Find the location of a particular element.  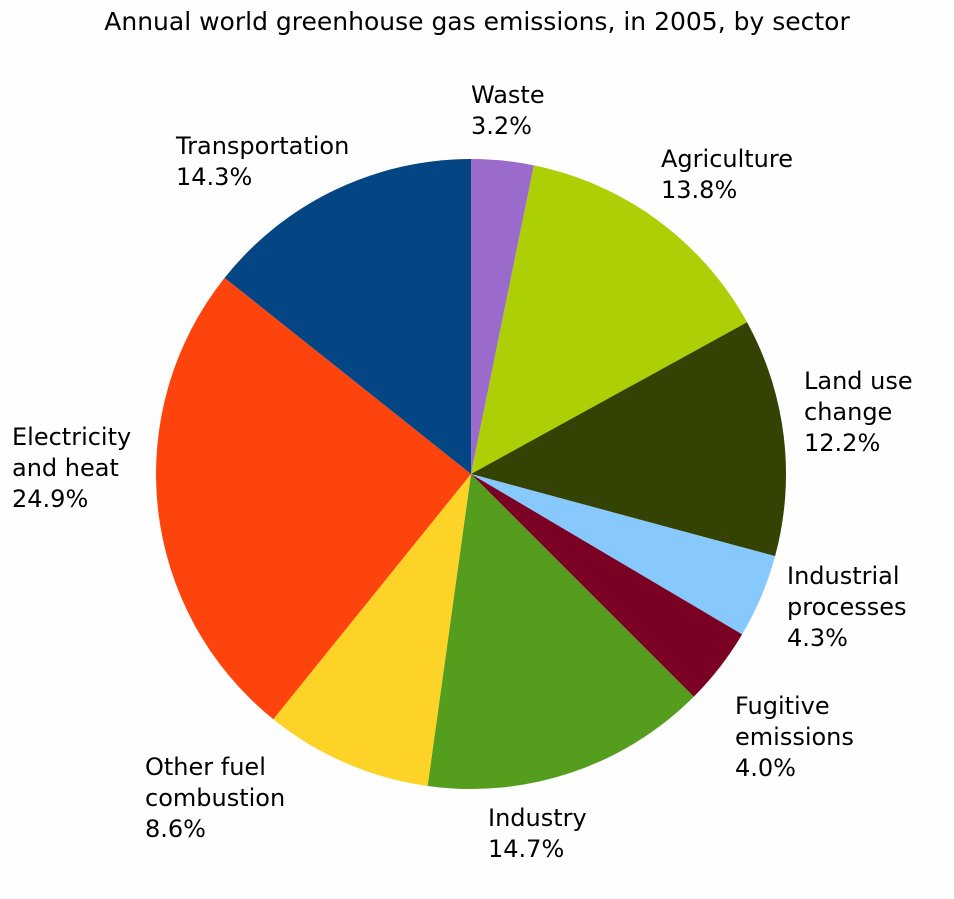

pie-slice-industrial-processes is located at coordinates (623, 554).